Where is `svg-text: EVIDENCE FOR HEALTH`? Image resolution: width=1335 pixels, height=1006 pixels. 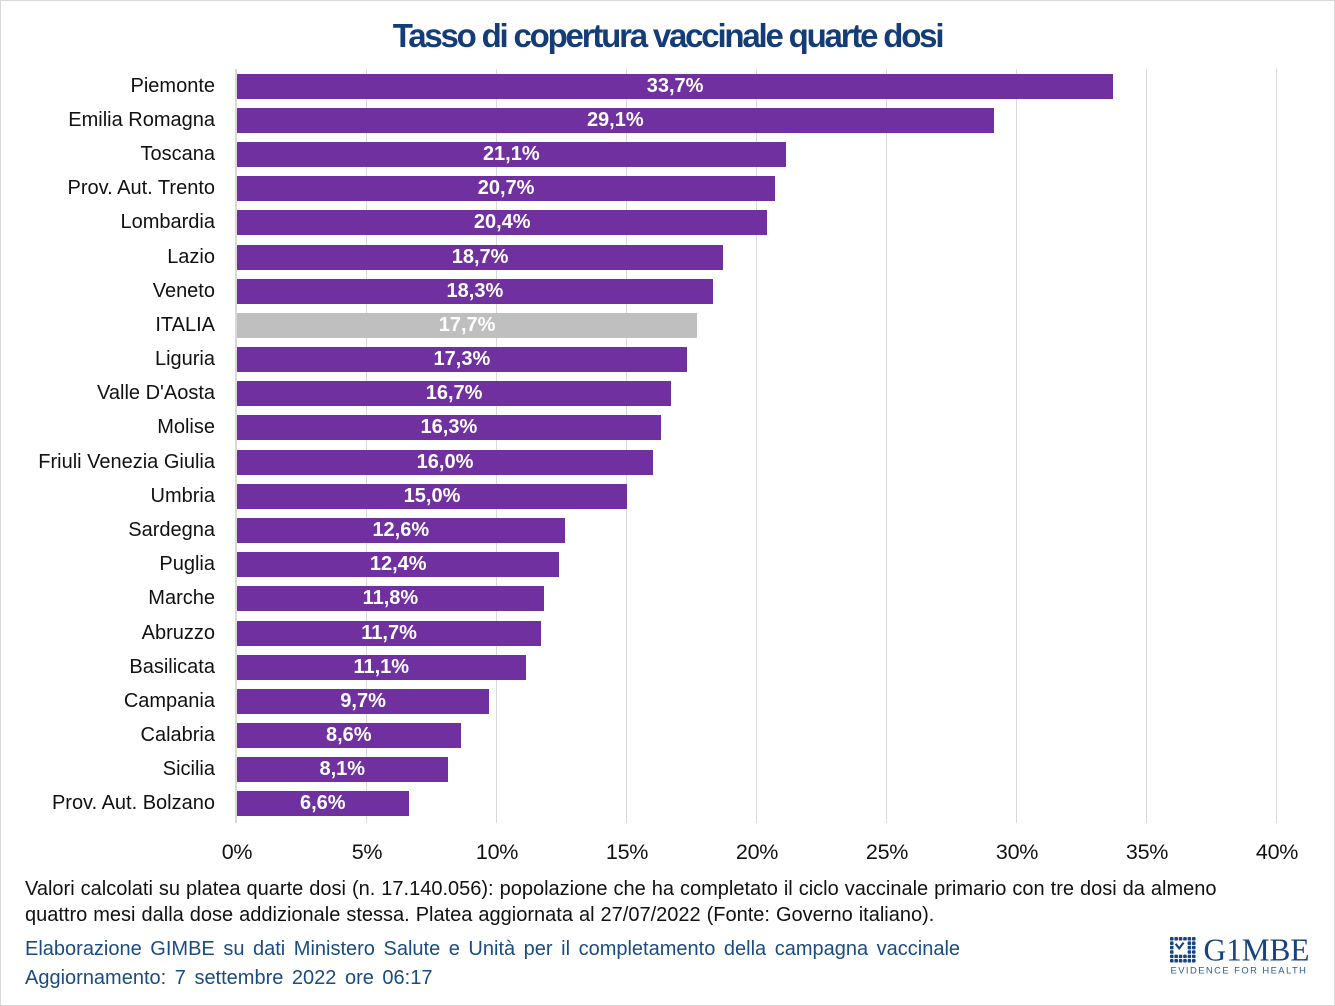 svg-text: EVIDENCE FOR HEALTH is located at coordinates (1239, 969).